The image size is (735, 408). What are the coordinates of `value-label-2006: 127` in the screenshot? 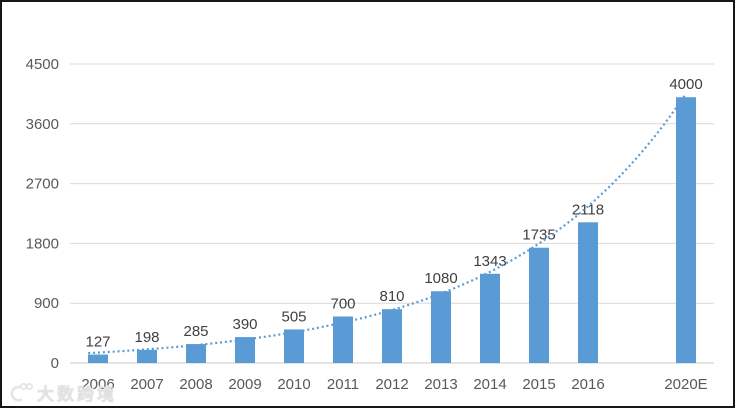 It's located at (97, 342).